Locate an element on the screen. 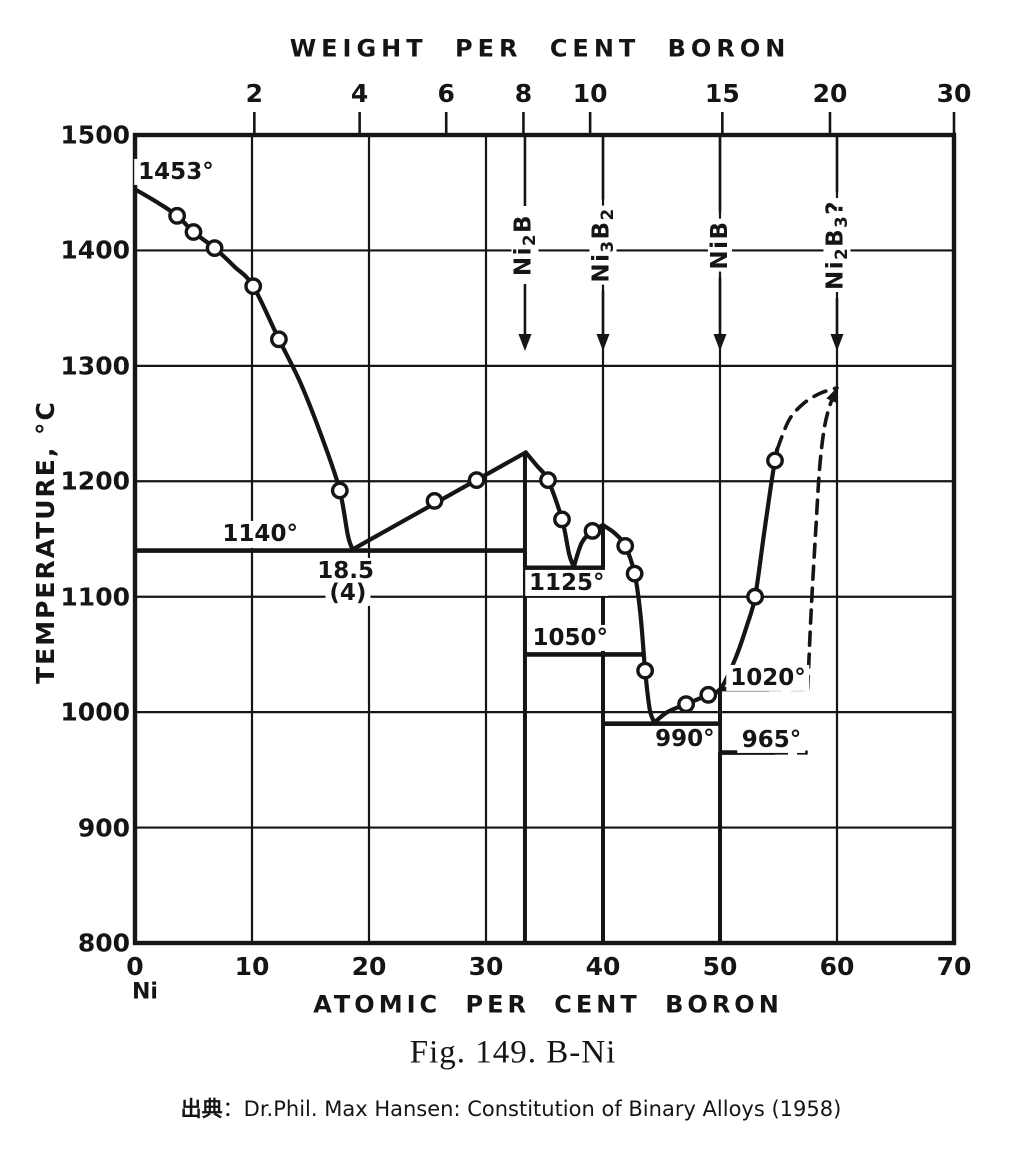  top-tick-label-30: 30 is located at coordinates (954, 93).